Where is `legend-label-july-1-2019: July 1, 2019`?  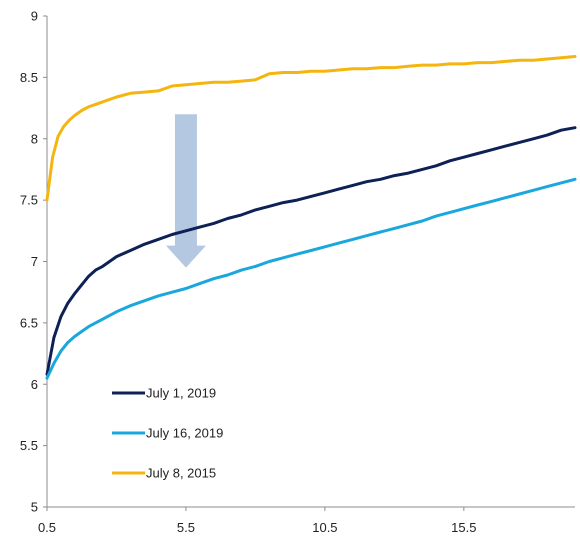 legend-label-july-1-2019: July 1, 2019 is located at coordinates (181, 393).